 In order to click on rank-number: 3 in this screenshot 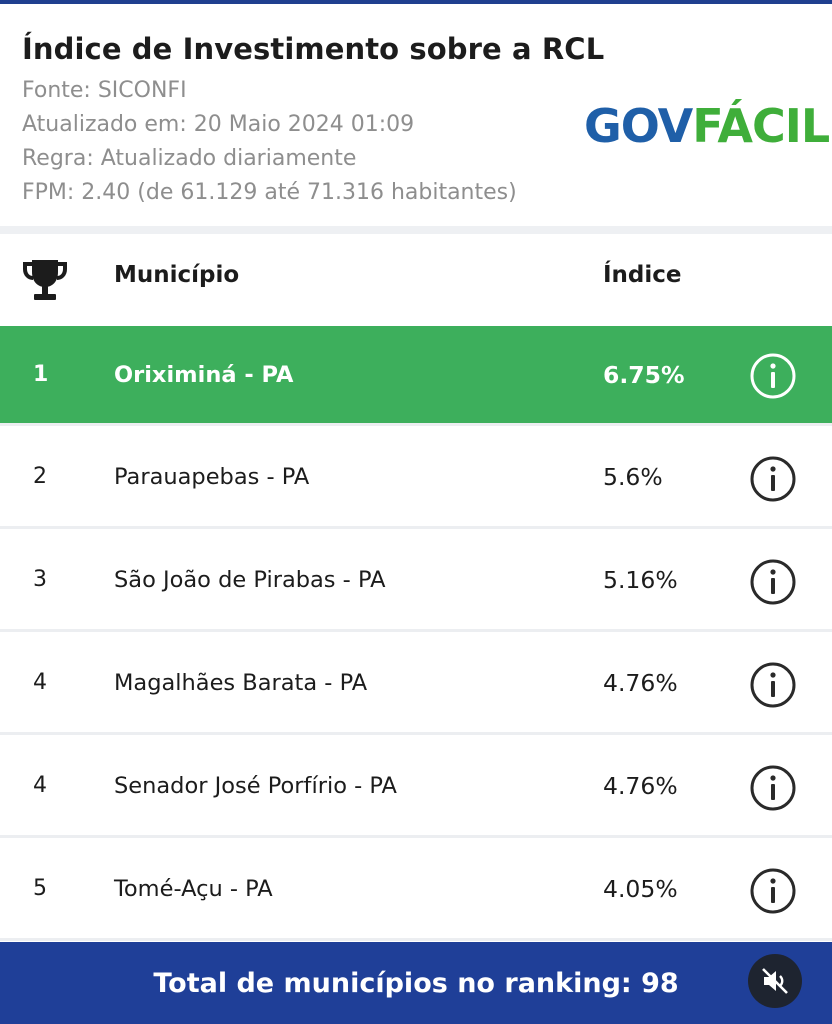, I will do `click(40, 579)`.